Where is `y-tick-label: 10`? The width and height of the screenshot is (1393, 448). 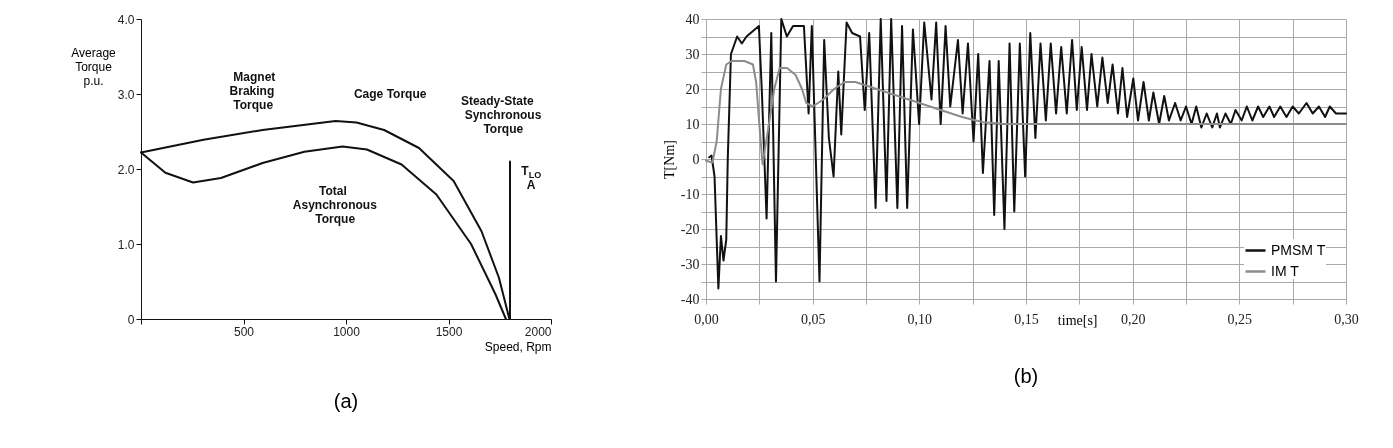
y-tick-label: 10 is located at coordinates (692, 124).